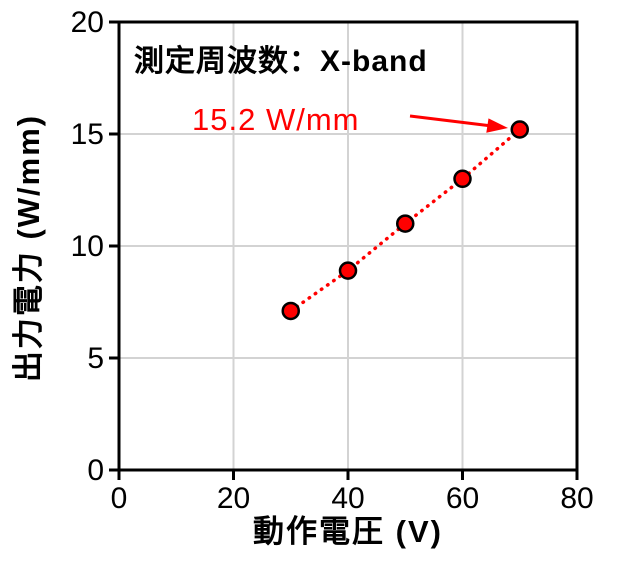 The width and height of the screenshot is (625, 562). Describe the element at coordinates (87, 246) in the screenshot. I see `y-tick-label: 10` at that location.